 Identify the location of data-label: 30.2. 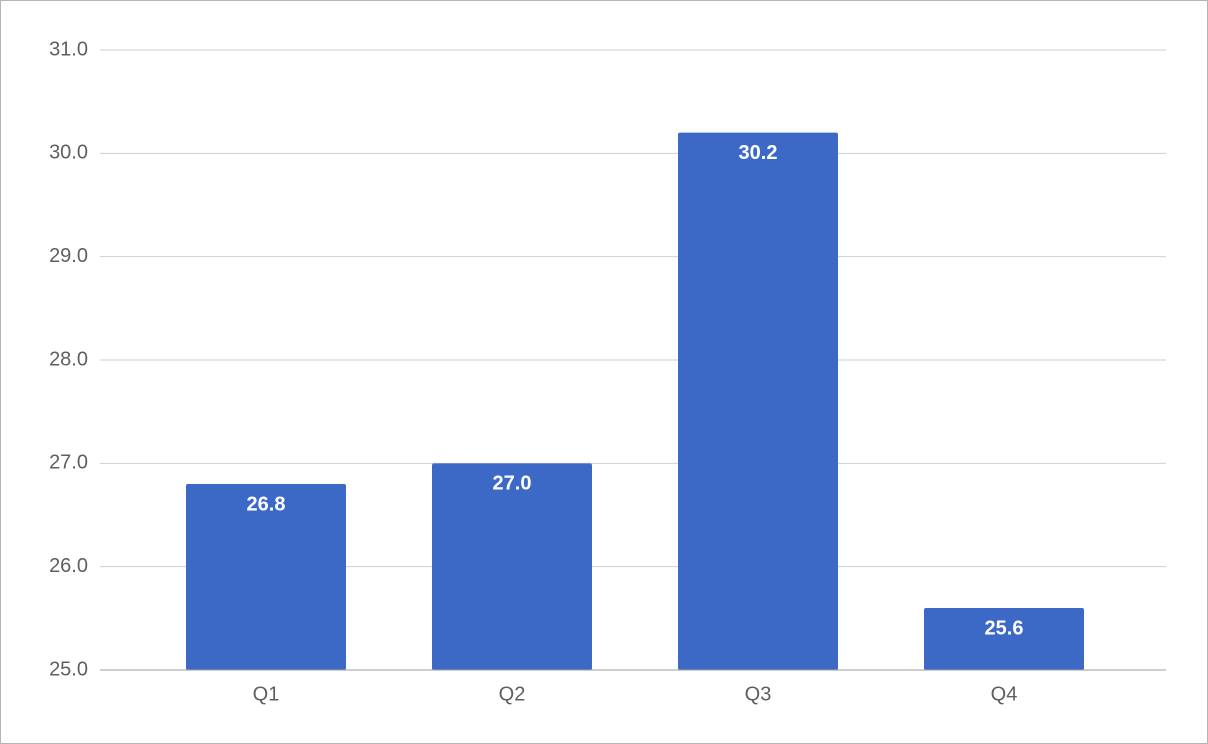
(758, 153).